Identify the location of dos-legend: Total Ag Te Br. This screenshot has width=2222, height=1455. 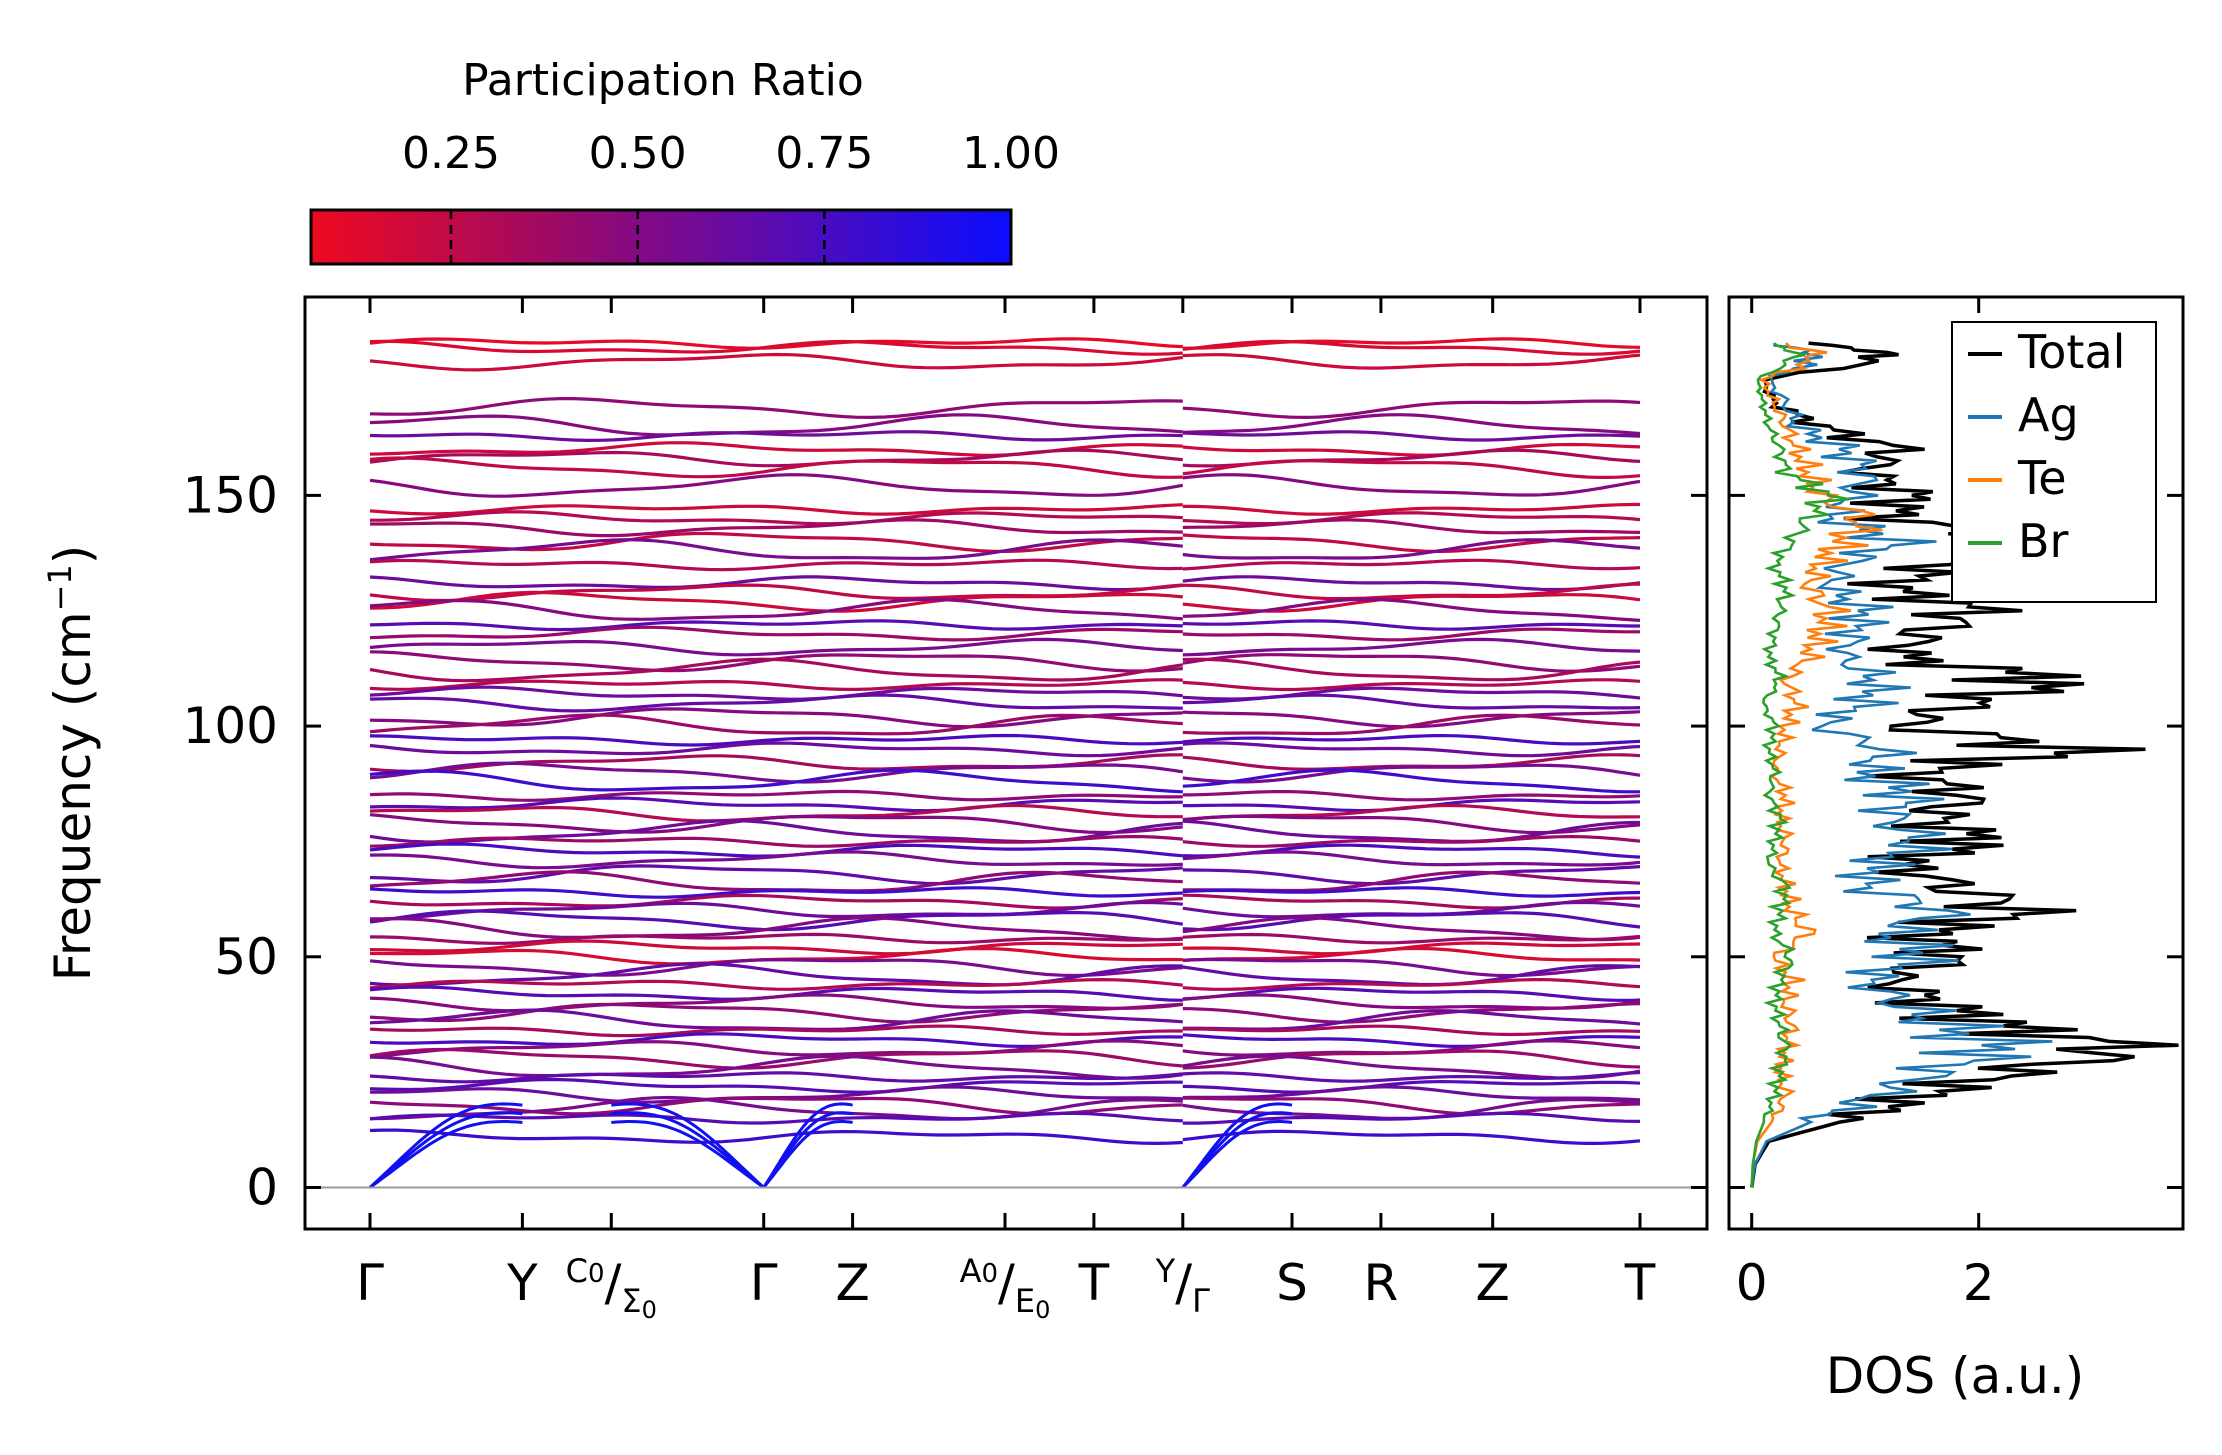
(2054, 462).